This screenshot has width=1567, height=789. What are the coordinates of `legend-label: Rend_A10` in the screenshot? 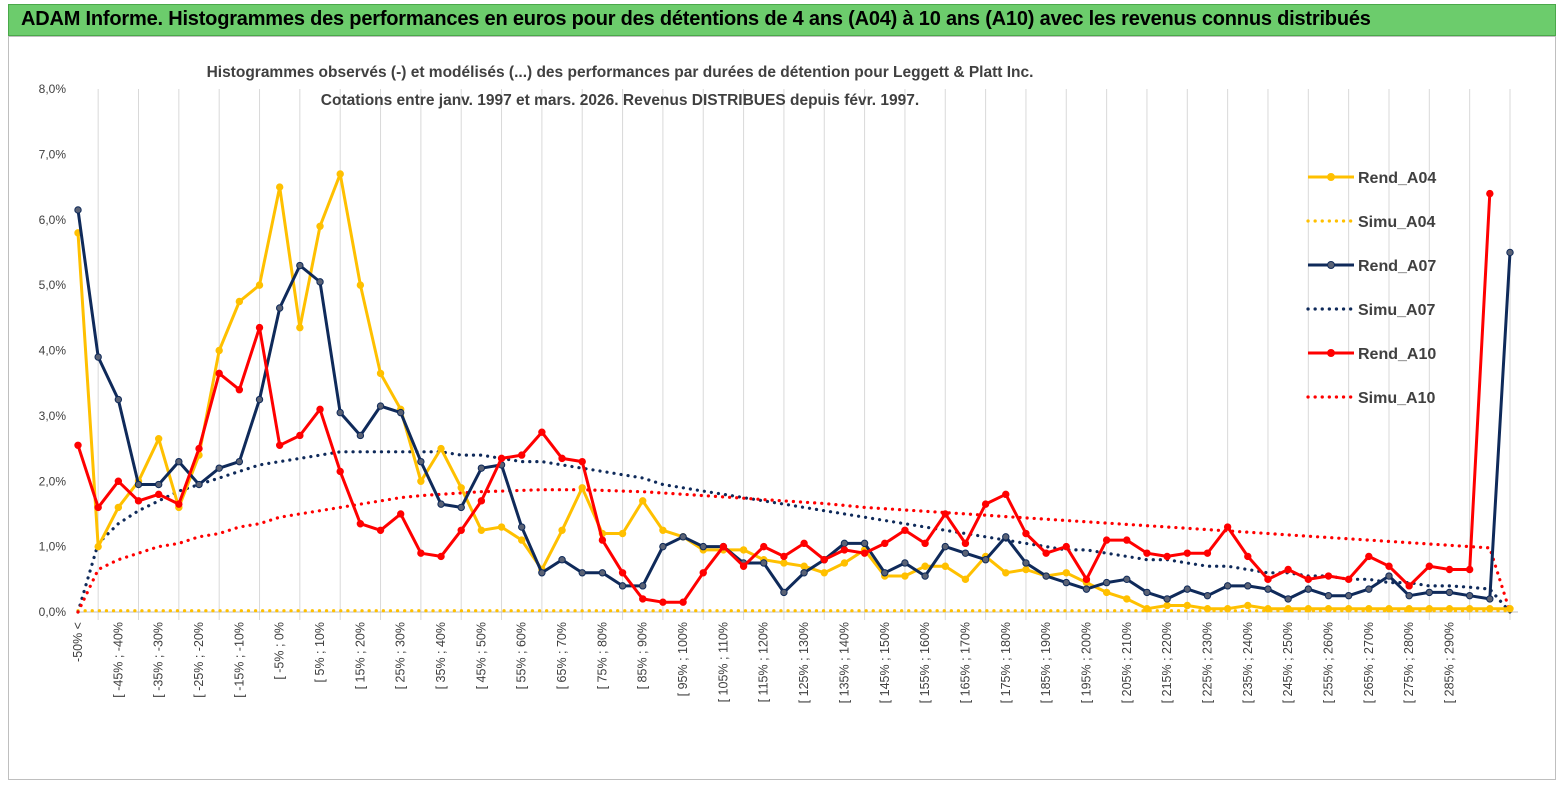 It's located at (1397, 354).